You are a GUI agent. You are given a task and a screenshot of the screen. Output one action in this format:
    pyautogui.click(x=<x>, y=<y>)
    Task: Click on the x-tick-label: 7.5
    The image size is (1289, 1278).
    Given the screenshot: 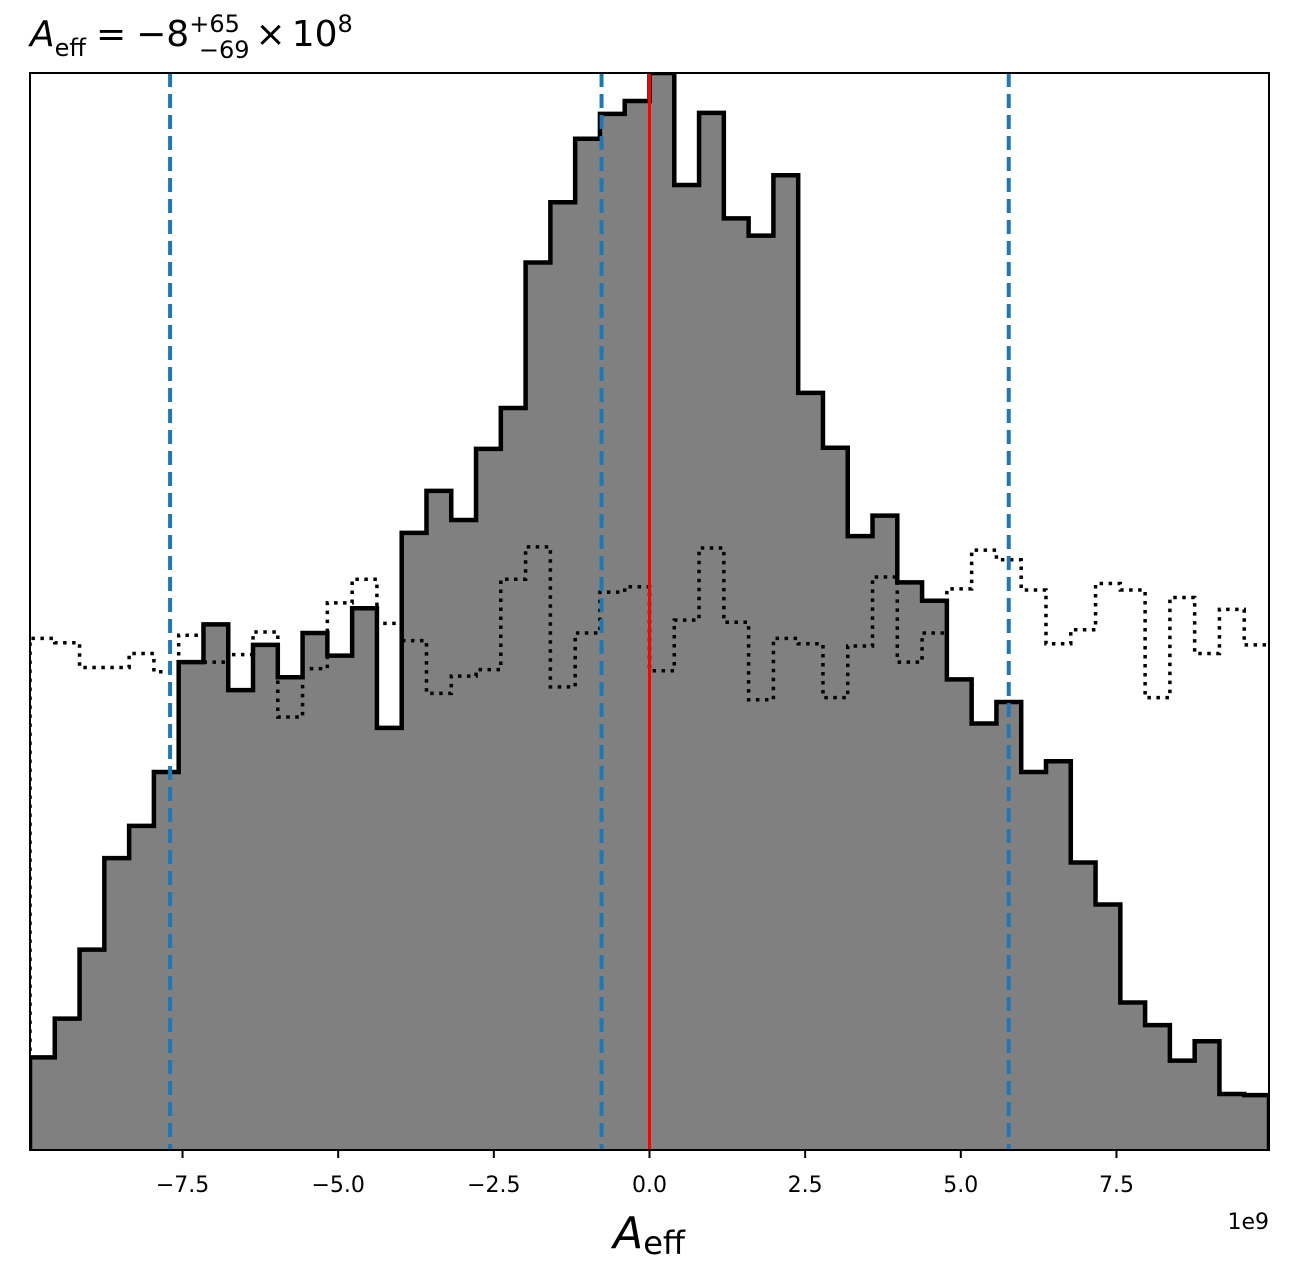 What is the action you would take?
    pyautogui.click(x=1116, y=1185)
    